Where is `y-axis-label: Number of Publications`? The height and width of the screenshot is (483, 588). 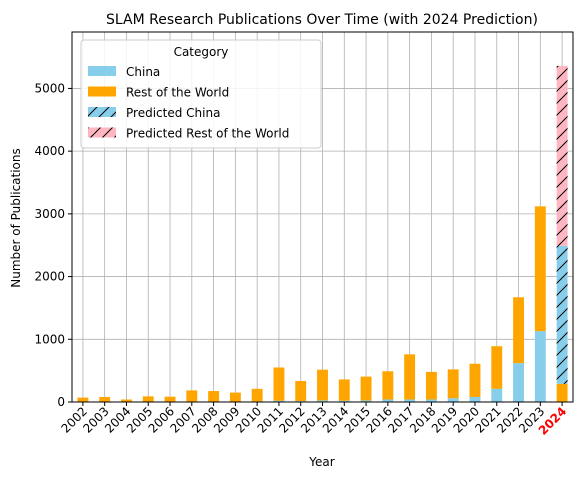
y-axis-label: Number of Publications is located at coordinates (16, 218).